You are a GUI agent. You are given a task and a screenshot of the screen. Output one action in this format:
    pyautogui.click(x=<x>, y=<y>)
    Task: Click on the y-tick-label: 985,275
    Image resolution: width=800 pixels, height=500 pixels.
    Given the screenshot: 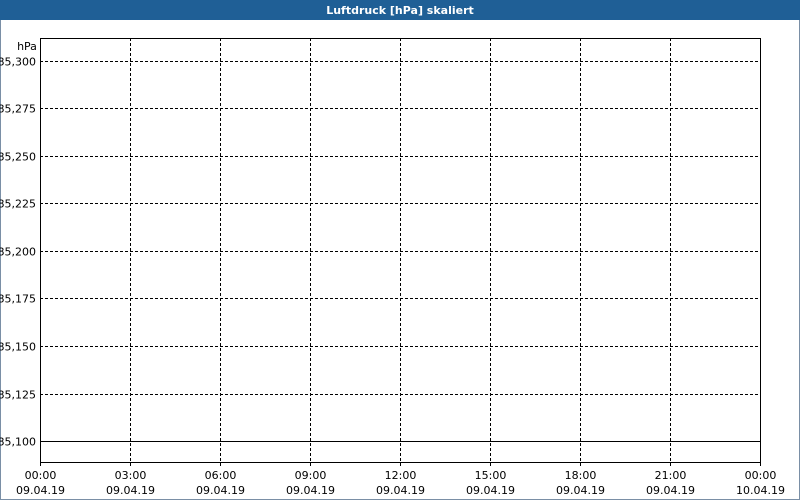 What is the action you would take?
    pyautogui.click(x=18, y=109)
    